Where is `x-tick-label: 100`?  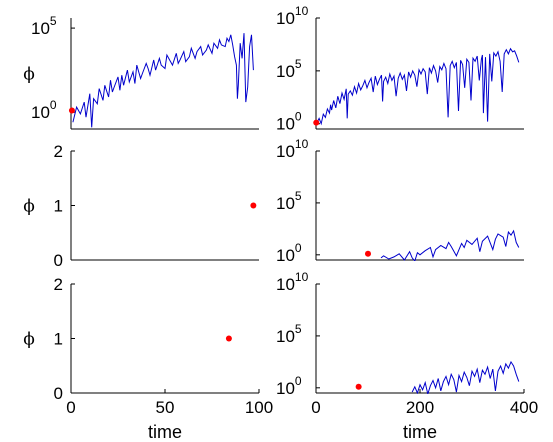
x-tick-label: 100 is located at coordinates (259, 407).